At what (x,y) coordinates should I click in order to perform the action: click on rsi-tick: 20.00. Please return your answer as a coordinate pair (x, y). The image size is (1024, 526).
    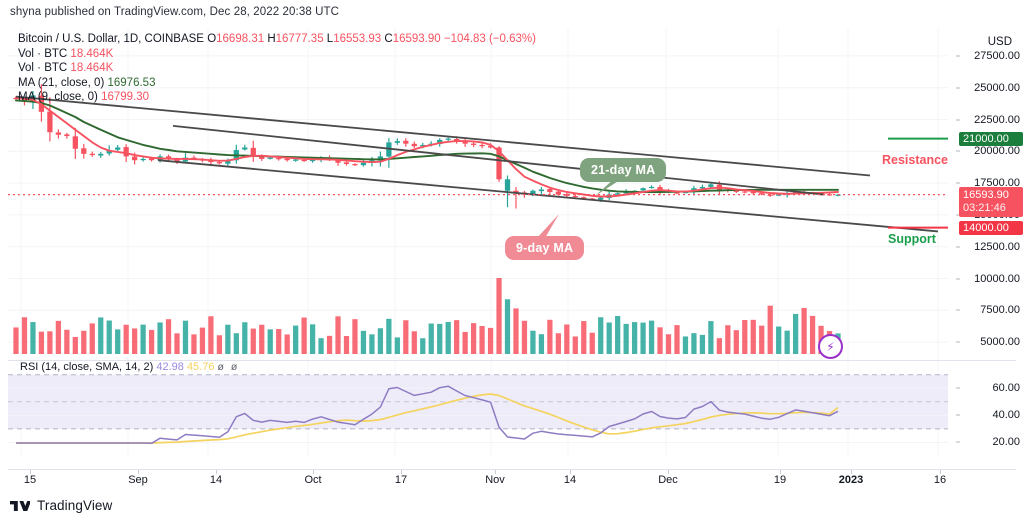
    Looking at the image, I should click on (1006, 442).